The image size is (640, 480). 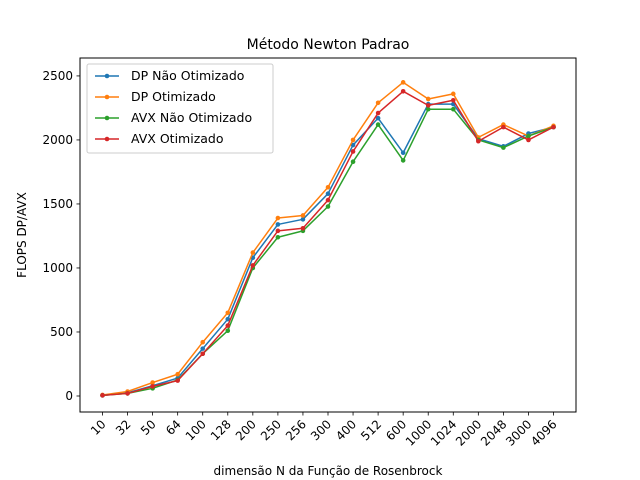 I want to click on y-tick-label: 2000, so click(x=57, y=140).